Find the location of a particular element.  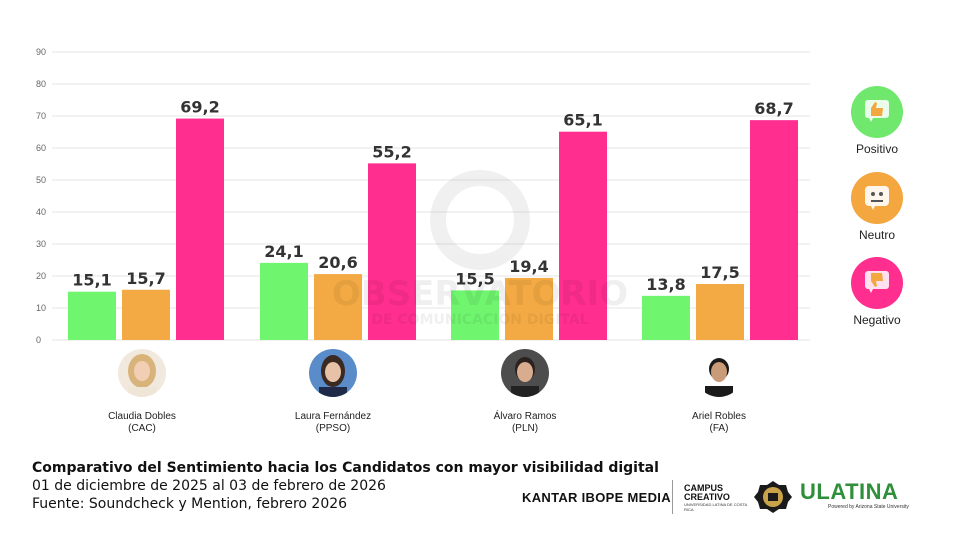

data-label: 65,1 is located at coordinates (582, 120).